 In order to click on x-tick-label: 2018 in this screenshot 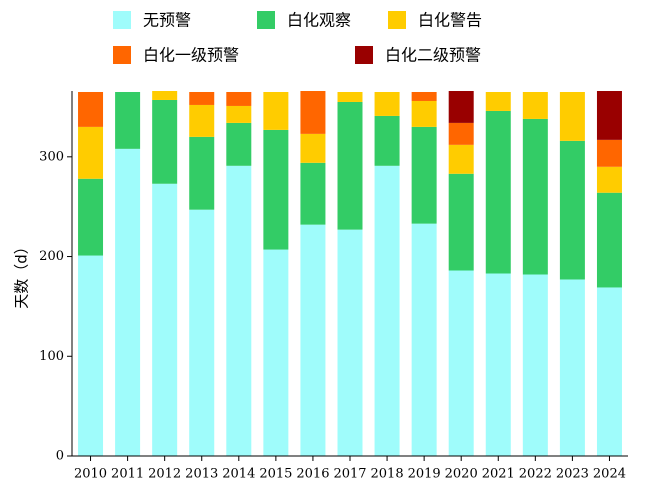, I will do `click(387, 474)`.